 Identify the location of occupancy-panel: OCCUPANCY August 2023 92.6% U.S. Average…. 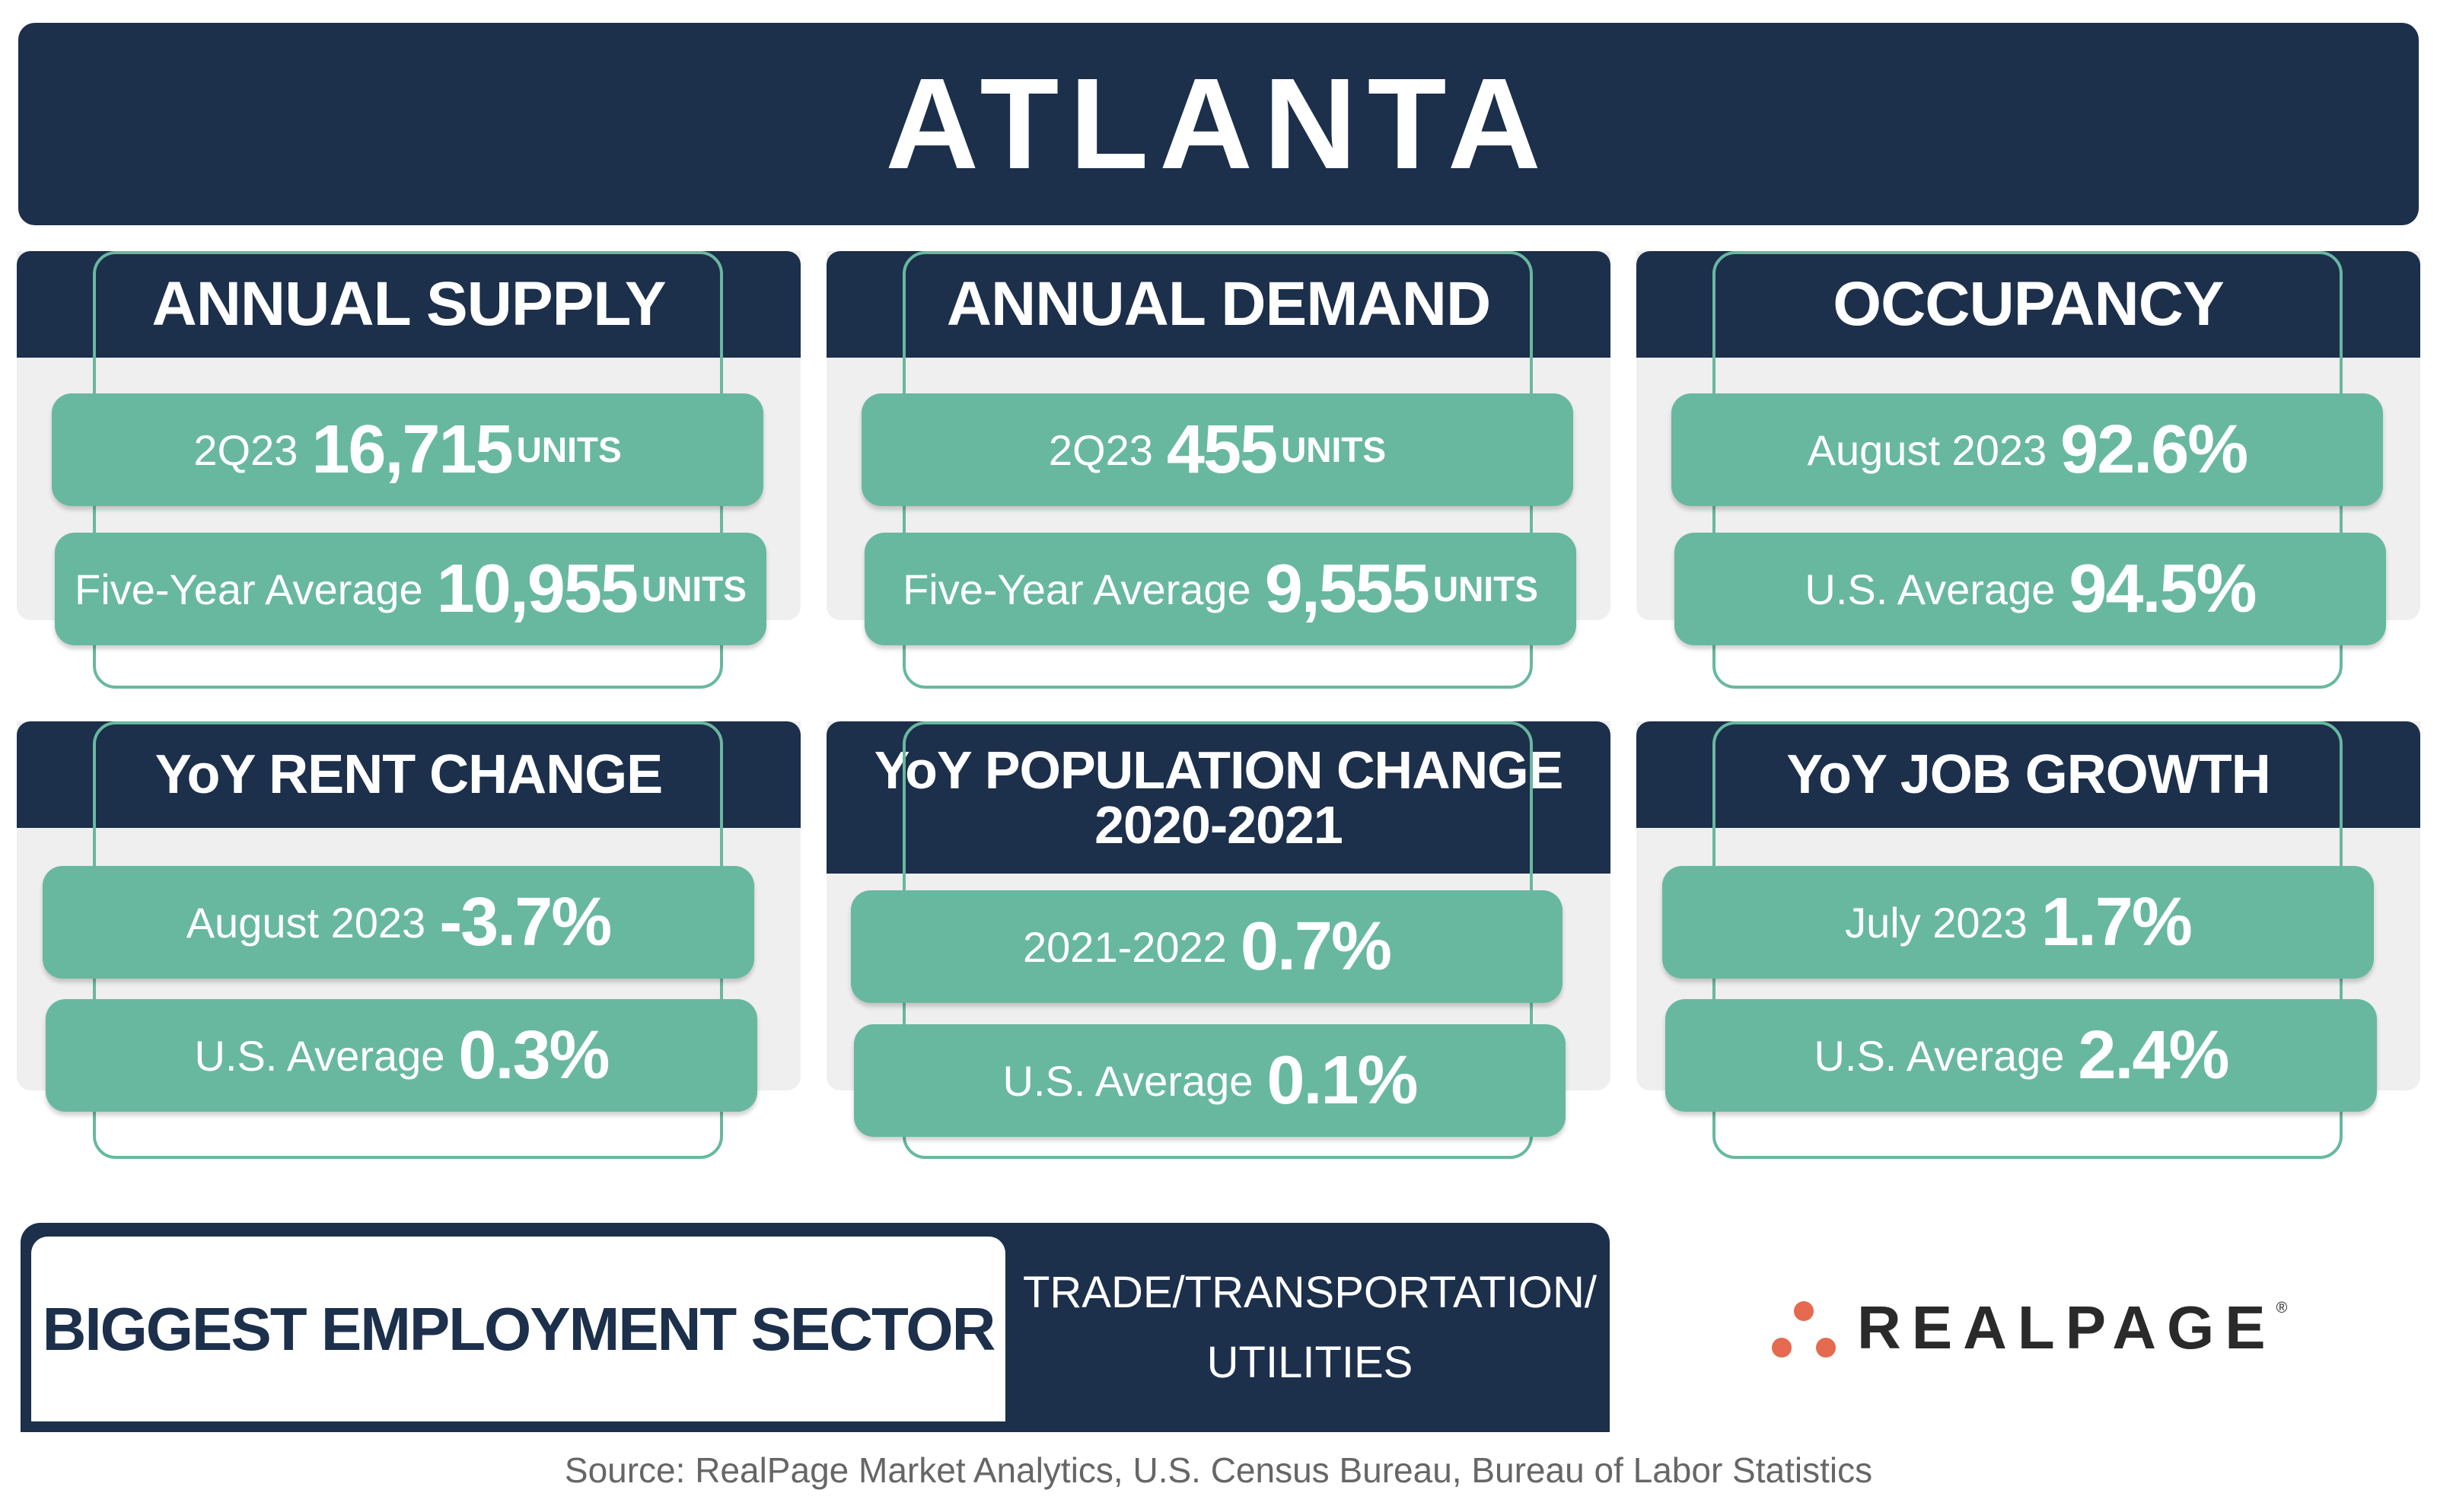
(2028, 471).